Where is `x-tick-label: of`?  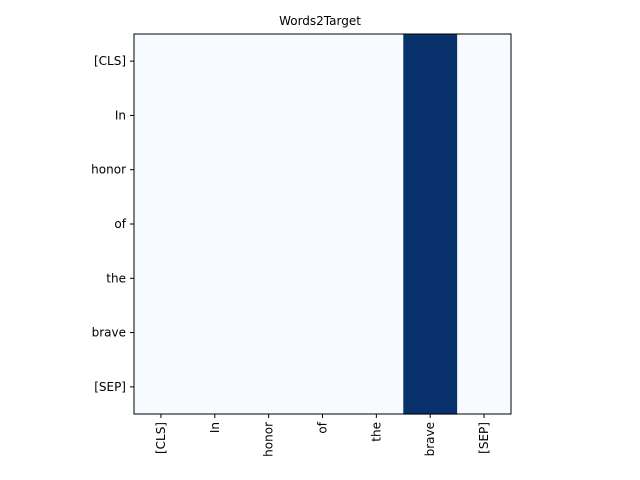
x-tick-label: of is located at coordinates (323, 427).